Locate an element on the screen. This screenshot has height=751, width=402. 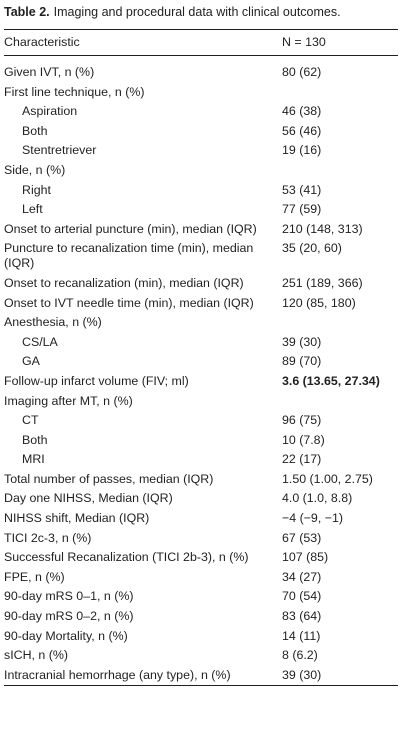
table-row: NIHSS shift, Median (IQR) −4 (−9, −1) is located at coordinates (201, 519).